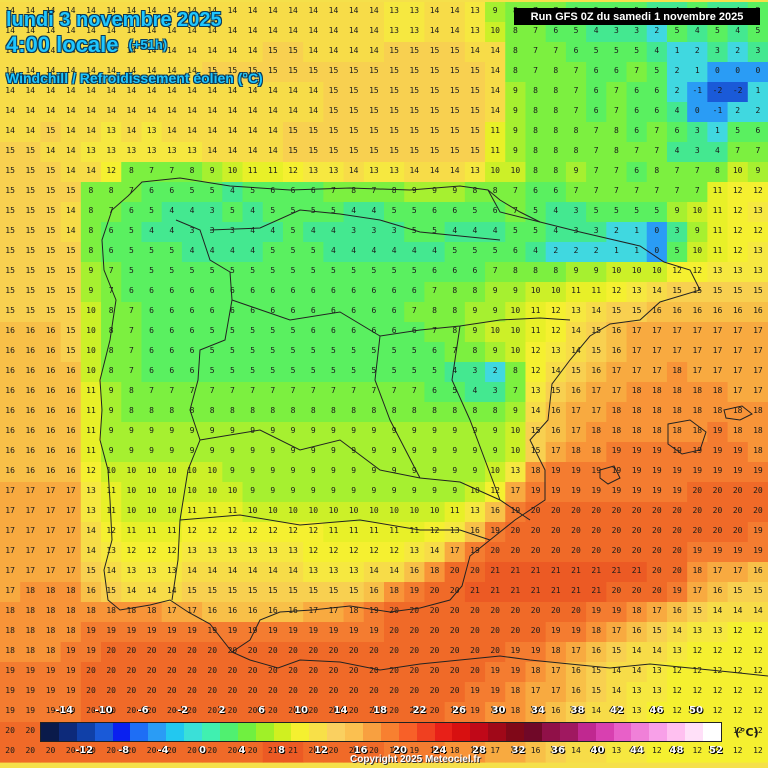  Describe the element at coordinates (757, 110) in the screenshot. I see `field-value-label: 2` at that location.